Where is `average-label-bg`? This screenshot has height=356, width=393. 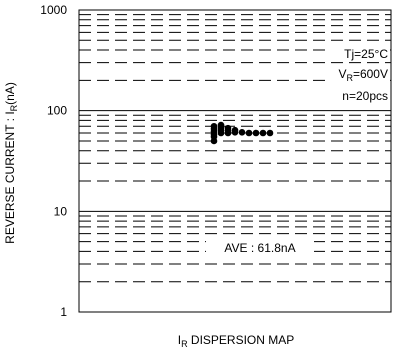 average-label-bg is located at coordinates (260, 248).